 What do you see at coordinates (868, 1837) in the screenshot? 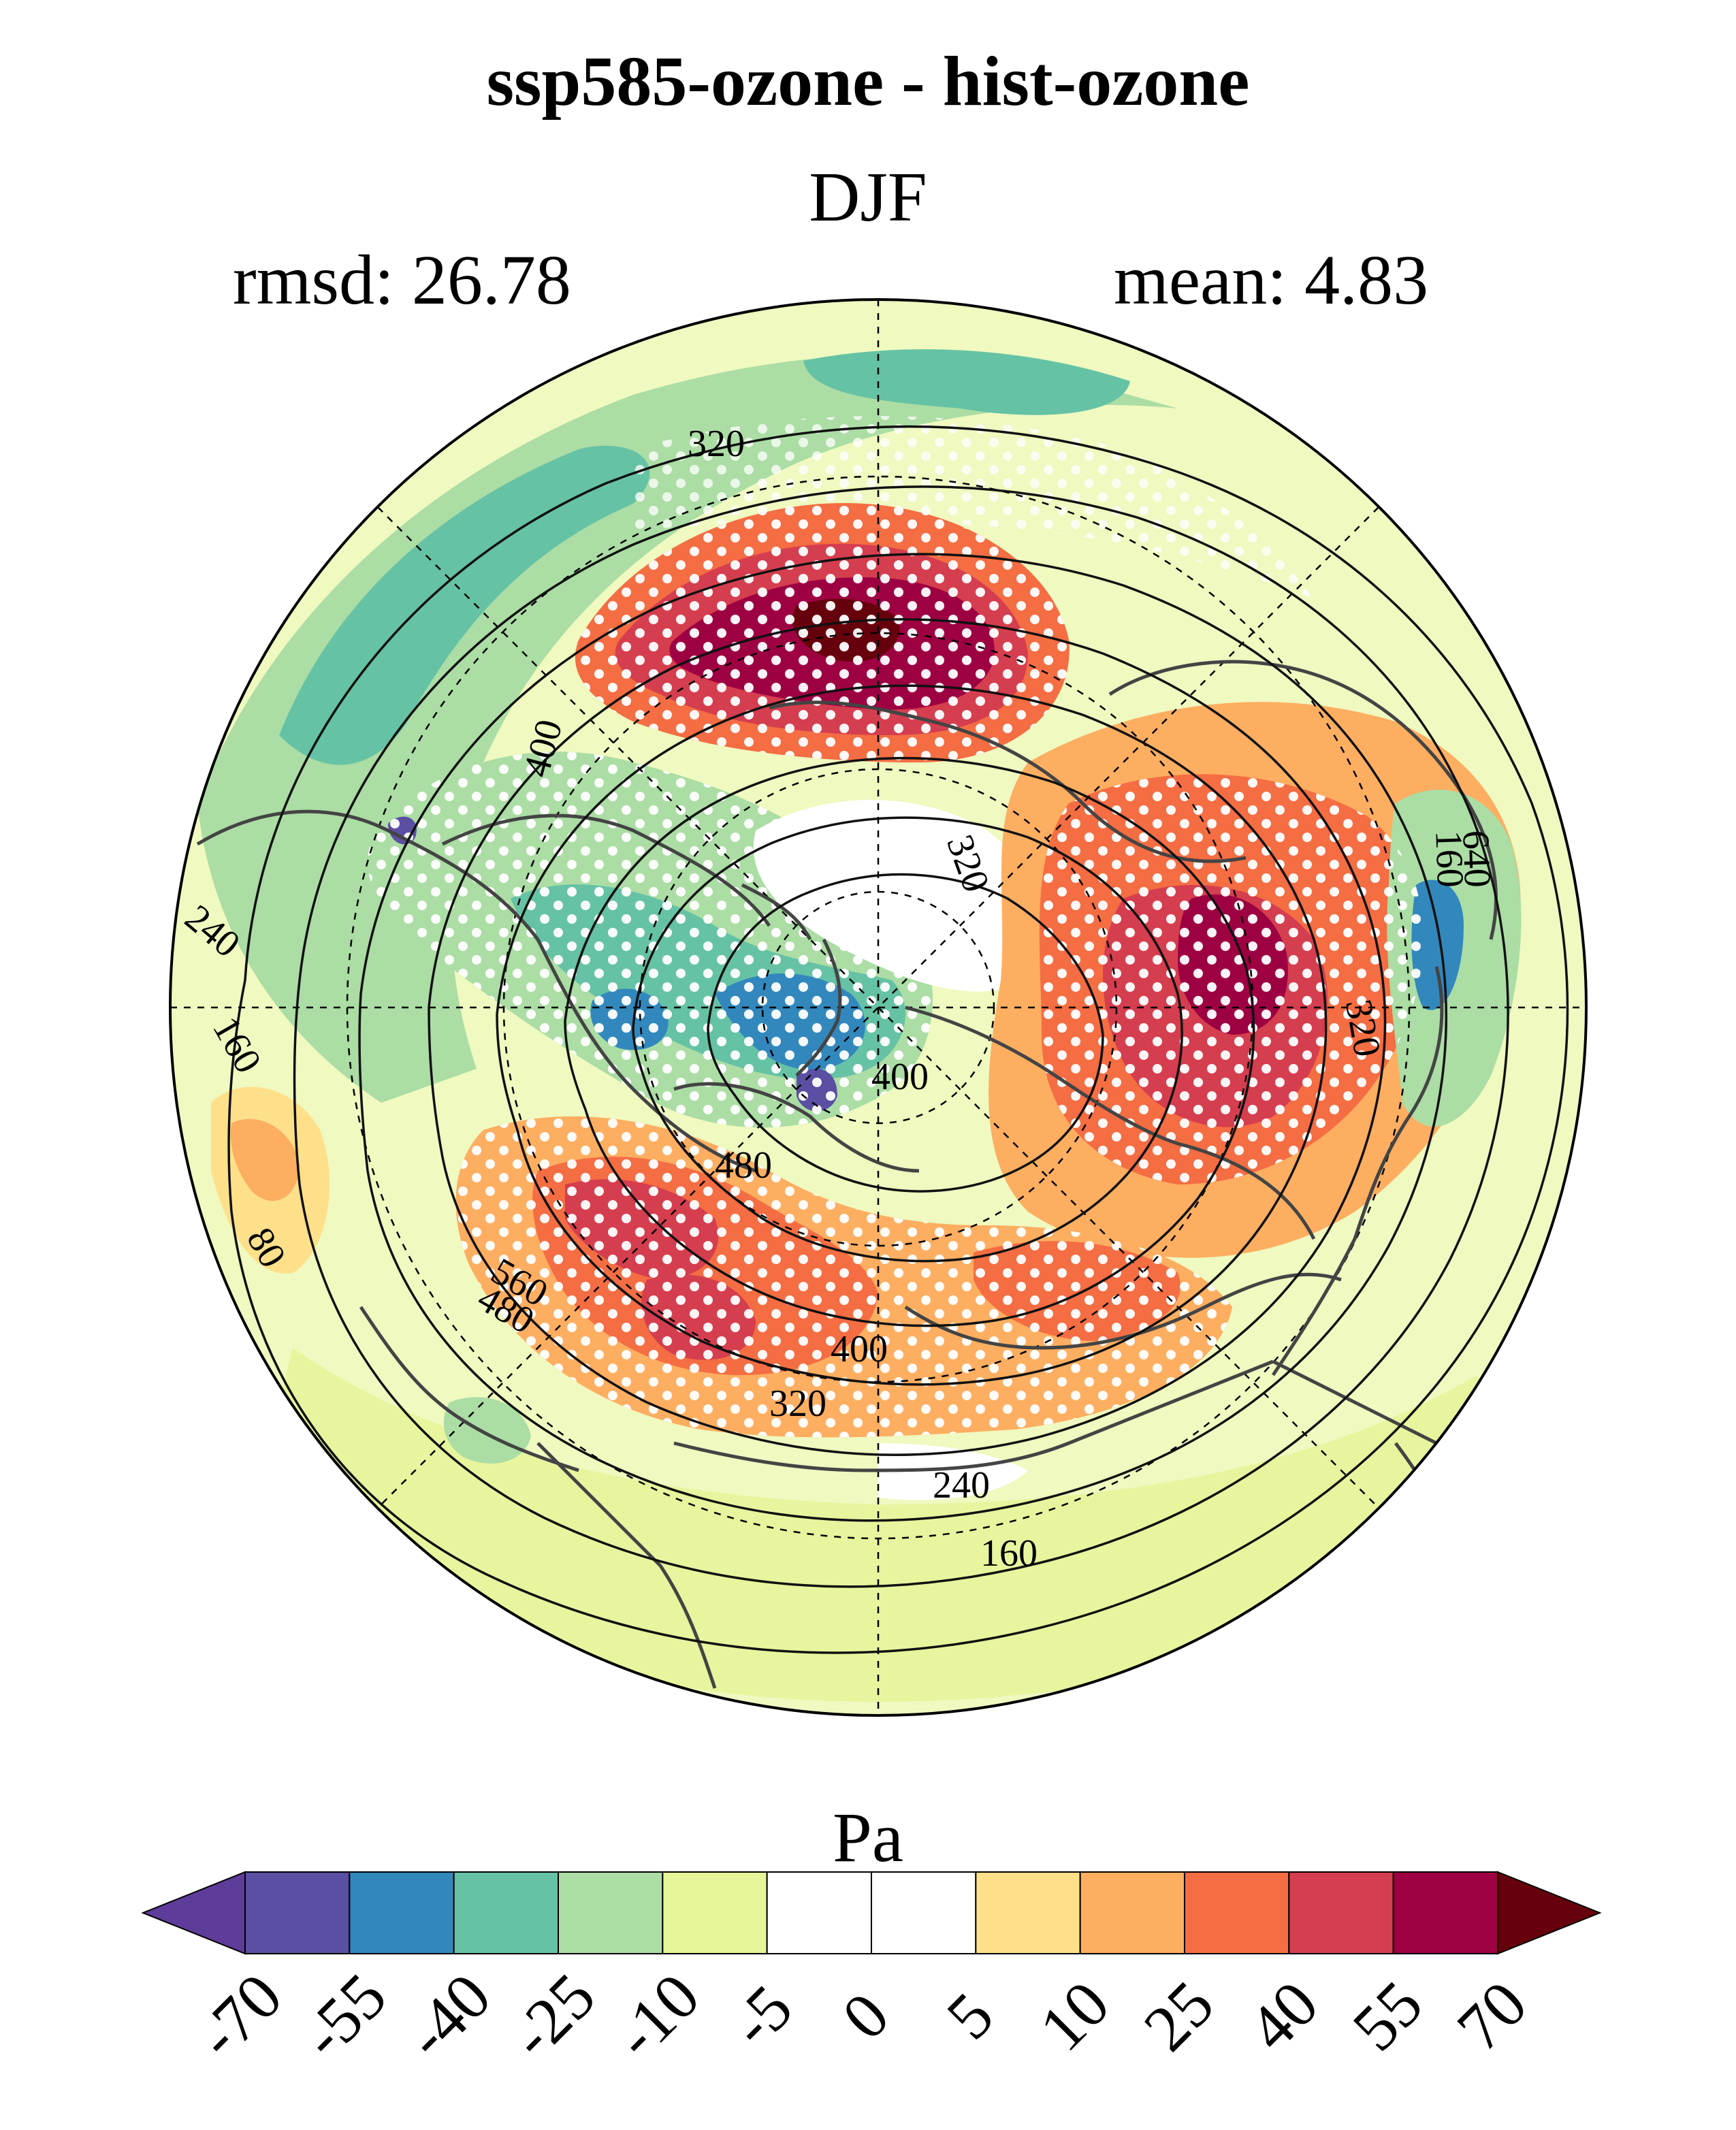
I see `colorbar-unit: Pa` at bounding box center [868, 1837].